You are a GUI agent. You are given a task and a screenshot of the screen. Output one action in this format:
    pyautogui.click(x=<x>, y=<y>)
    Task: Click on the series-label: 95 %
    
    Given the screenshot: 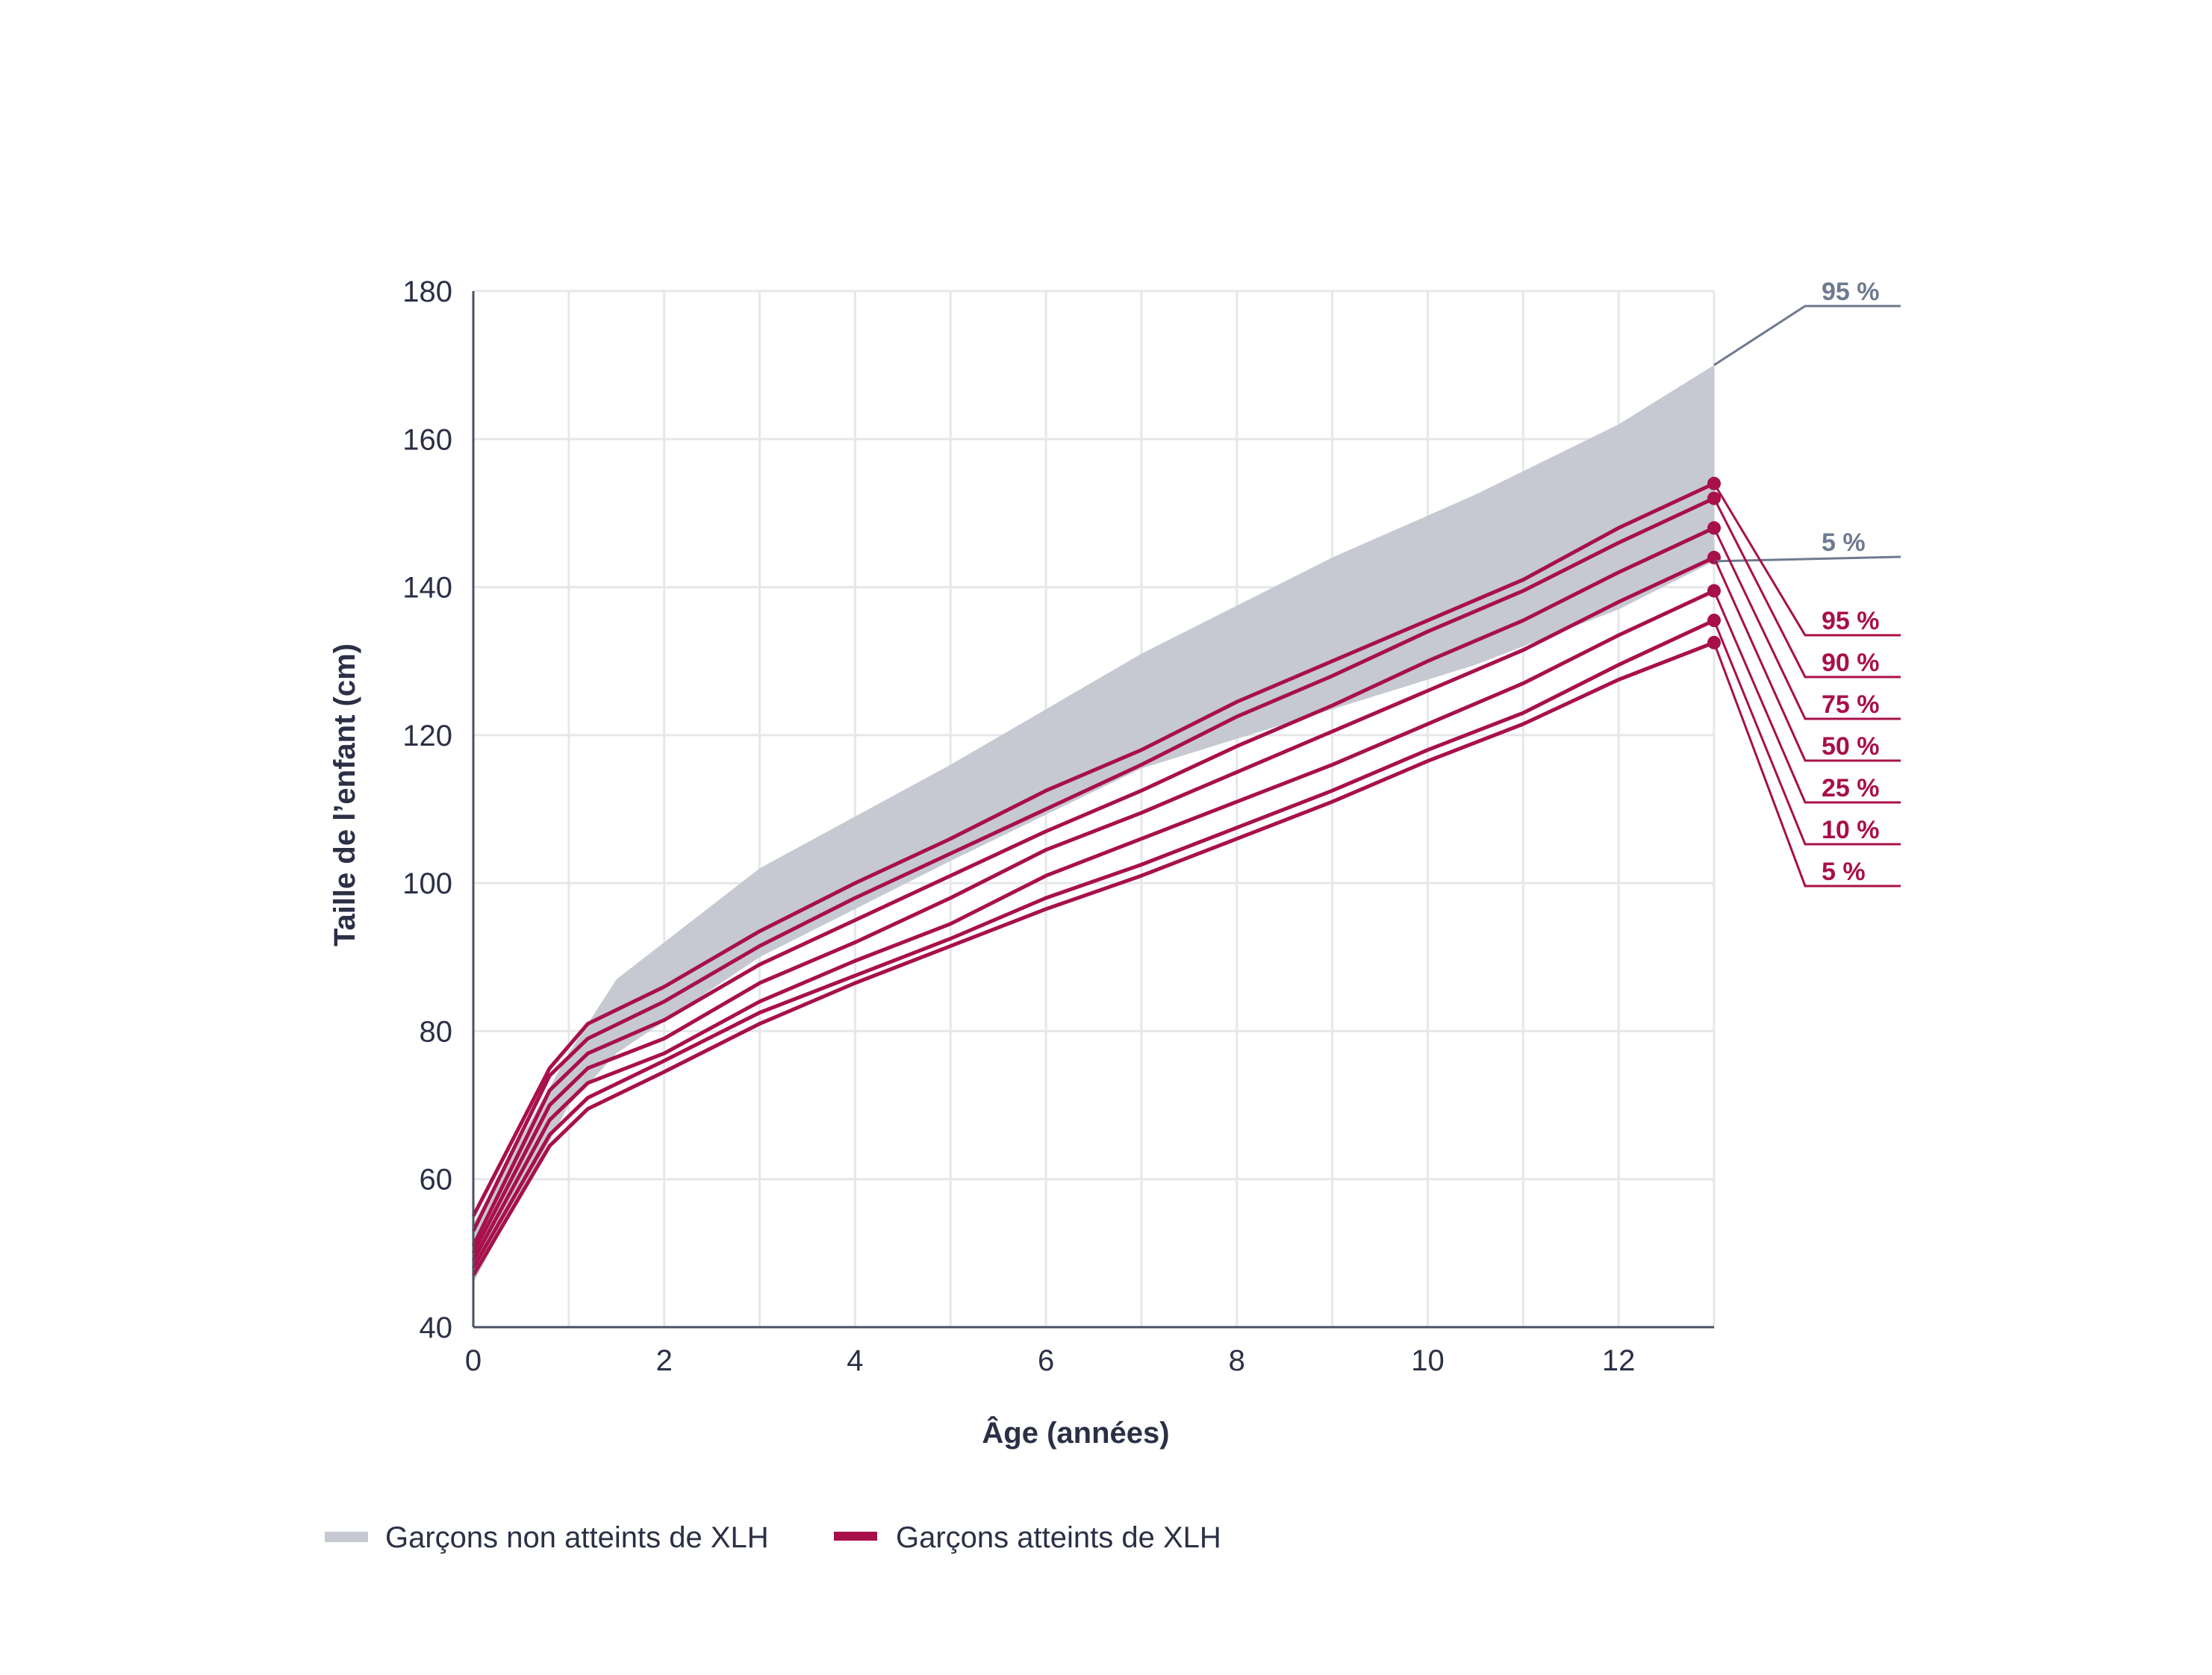 What is the action you would take?
    pyautogui.click(x=1851, y=621)
    